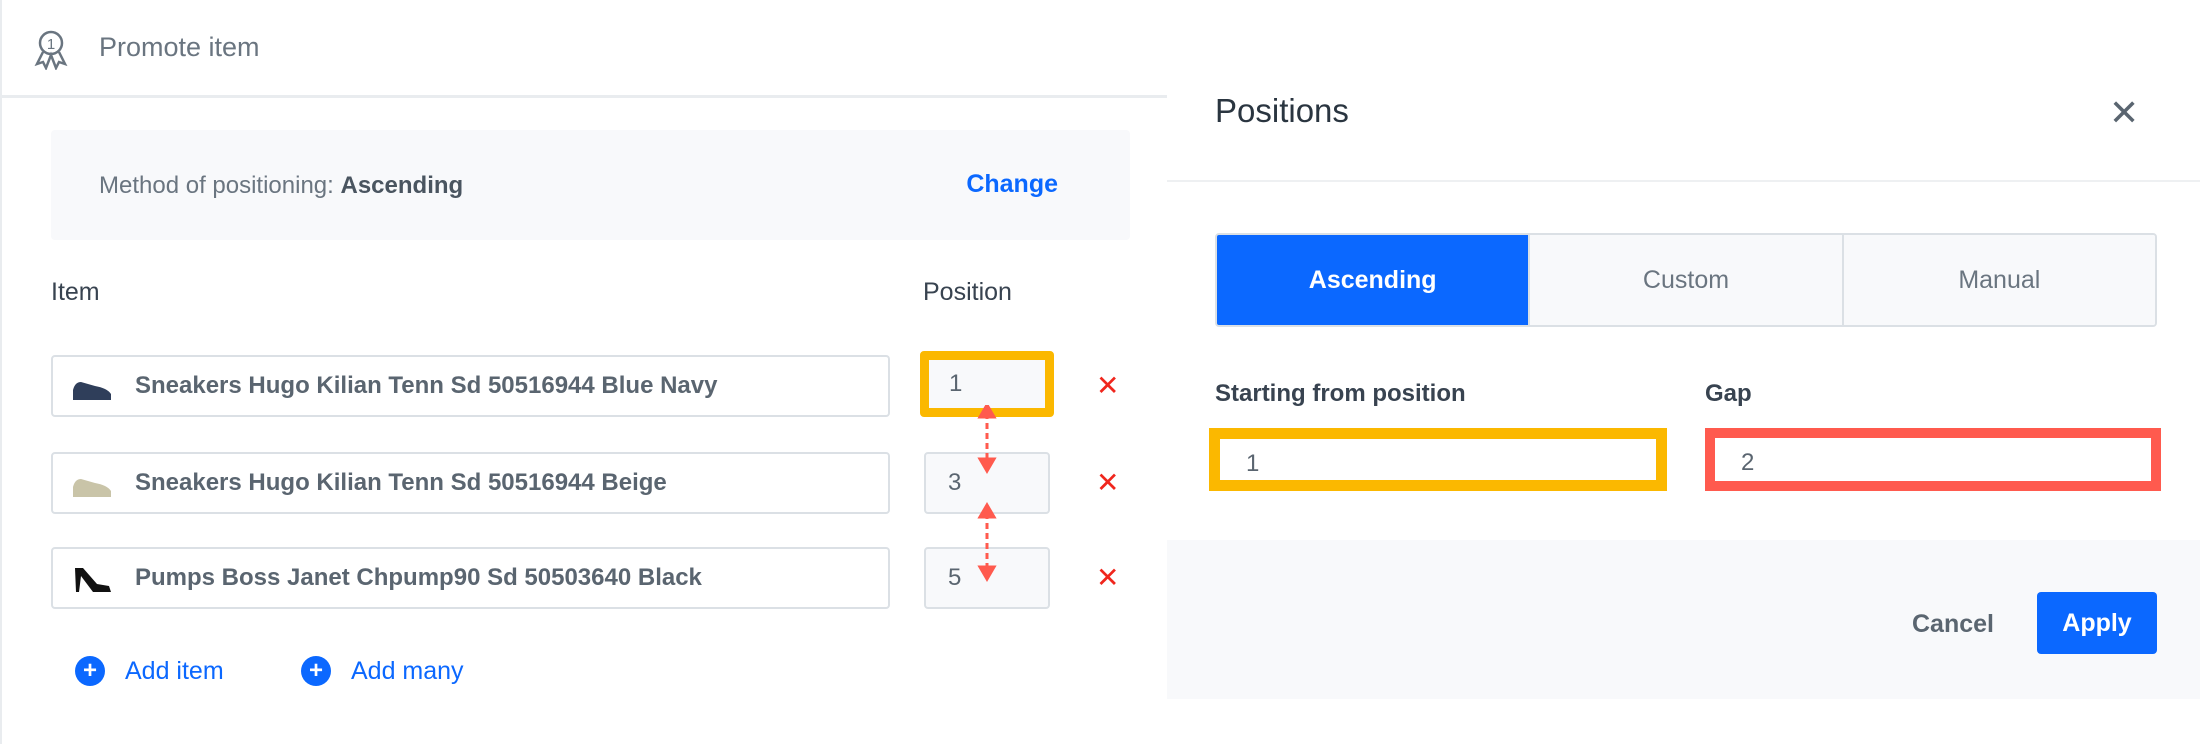  I want to click on tab-ascending: Ascending, so click(1374, 280).